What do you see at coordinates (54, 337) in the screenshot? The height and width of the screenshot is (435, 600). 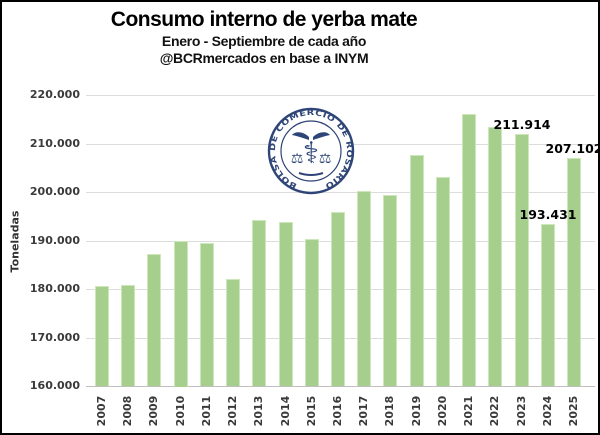 I see `y-tick-label-170.000: 170.000` at bounding box center [54, 337].